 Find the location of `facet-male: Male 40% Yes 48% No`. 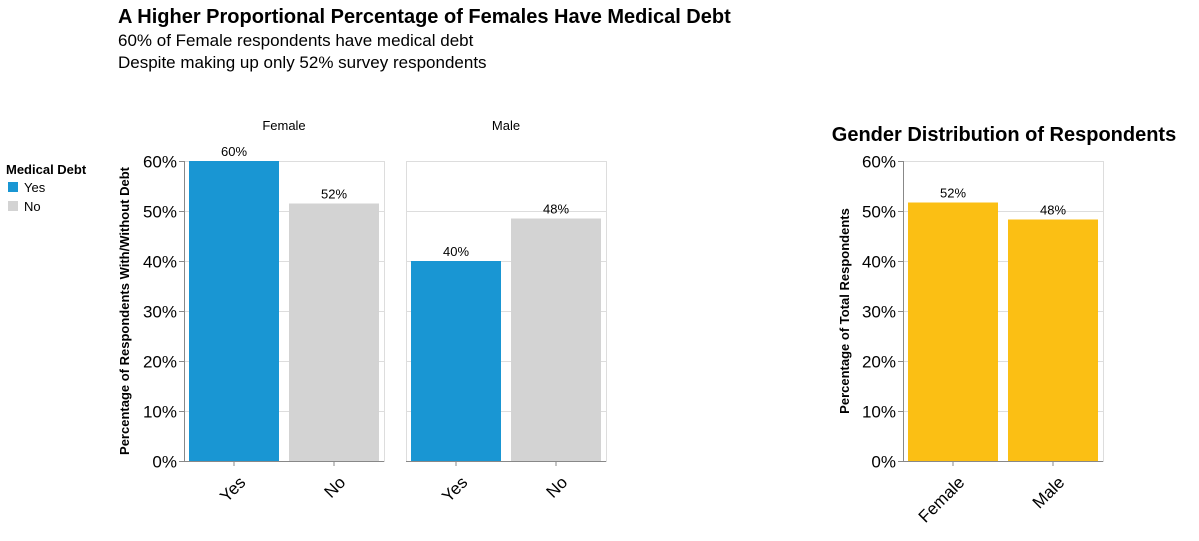

facet-male: Male 40% Yes 48% No is located at coordinates (506, 312).